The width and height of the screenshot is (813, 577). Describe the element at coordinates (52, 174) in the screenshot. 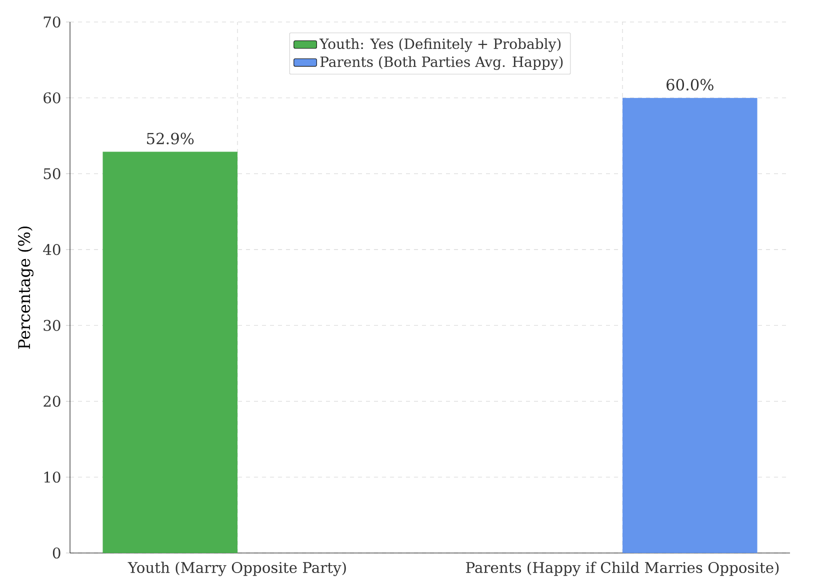

I see `y-tick-label: 50` at that location.